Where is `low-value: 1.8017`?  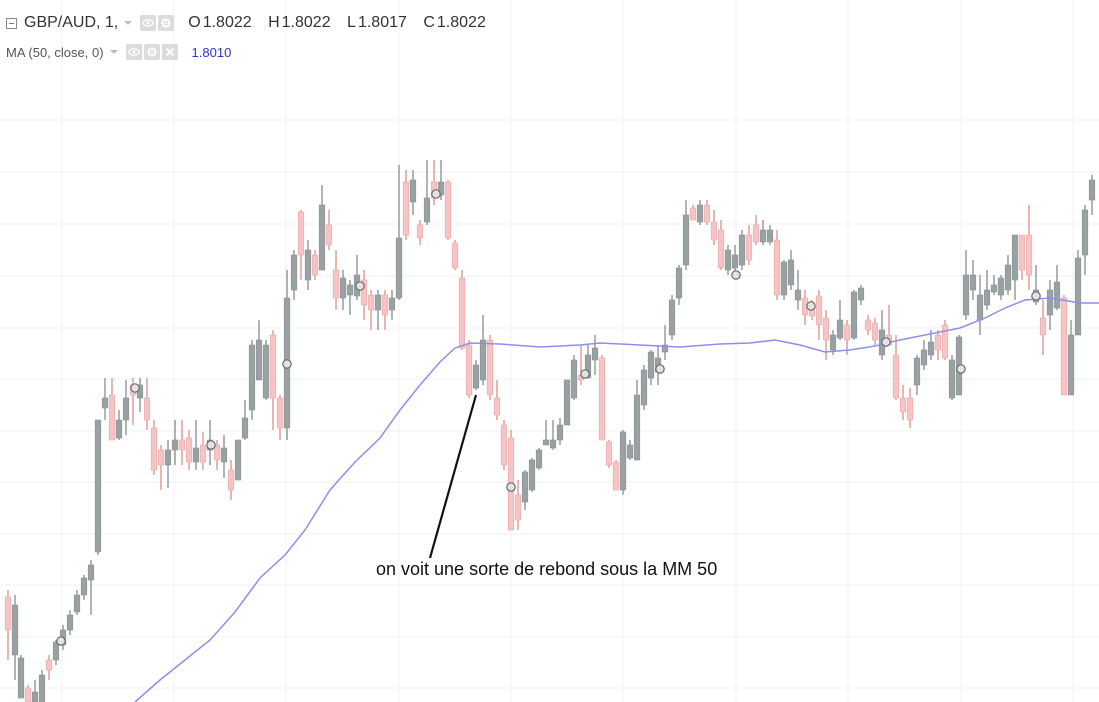 low-value: 1.8017 is located at coordinates (382, 22).